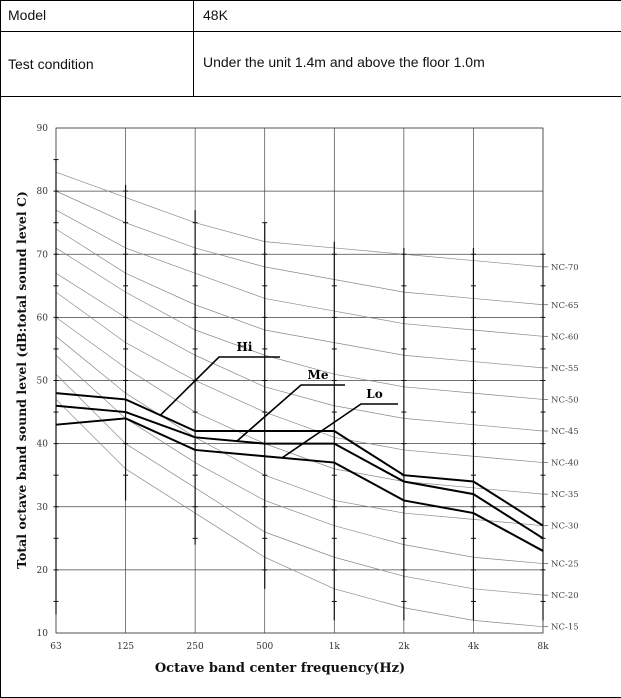 The width and height of the screenshot is (621, 698). I want to click on x-tick-label: 500, so click(264, 647).